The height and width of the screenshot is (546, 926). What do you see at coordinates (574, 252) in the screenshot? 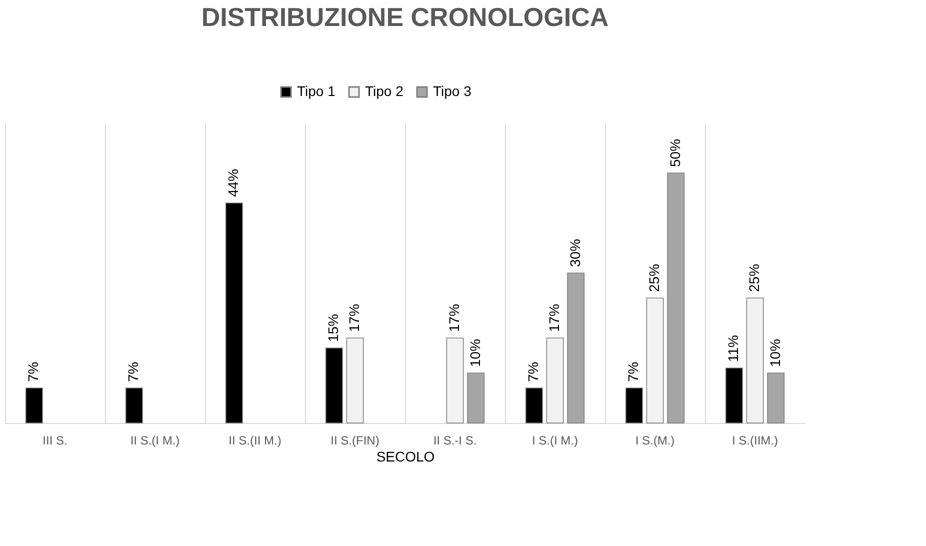
I see `data-label: 30%` at bounding box center [574, 252].